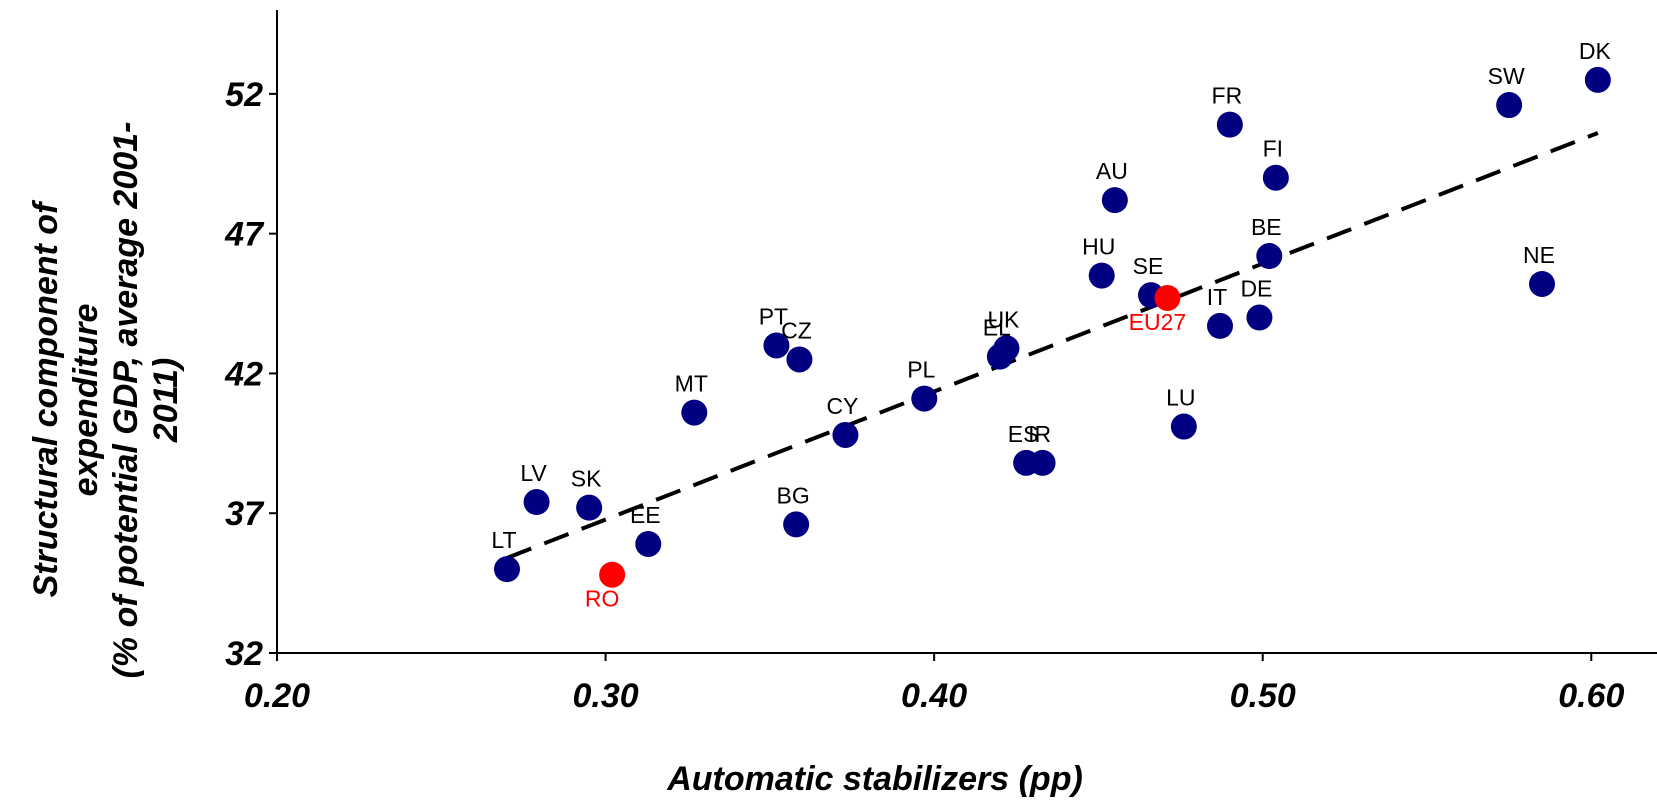 This screenshot has width=1657, height=811. I want to click on data-label-cy: CY, so click(842, 406).